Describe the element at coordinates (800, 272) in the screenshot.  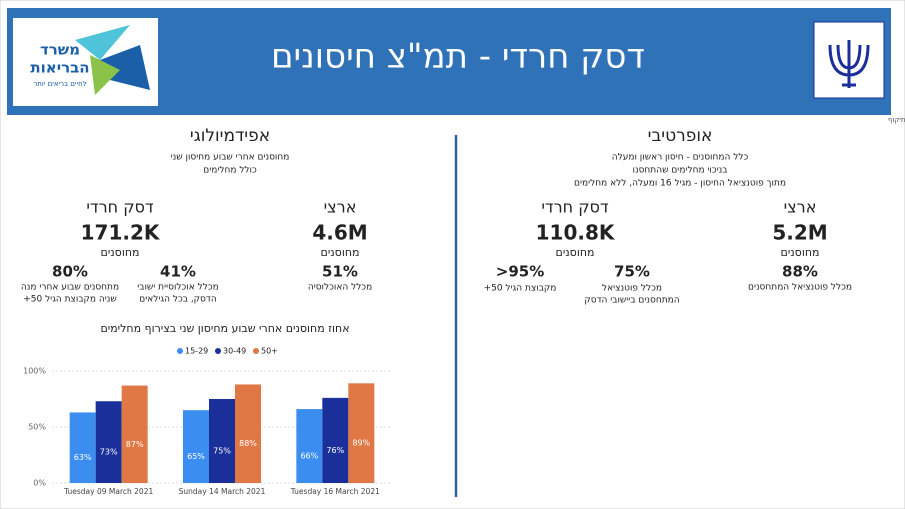
I see `kpi-pct: 88%` at that location.